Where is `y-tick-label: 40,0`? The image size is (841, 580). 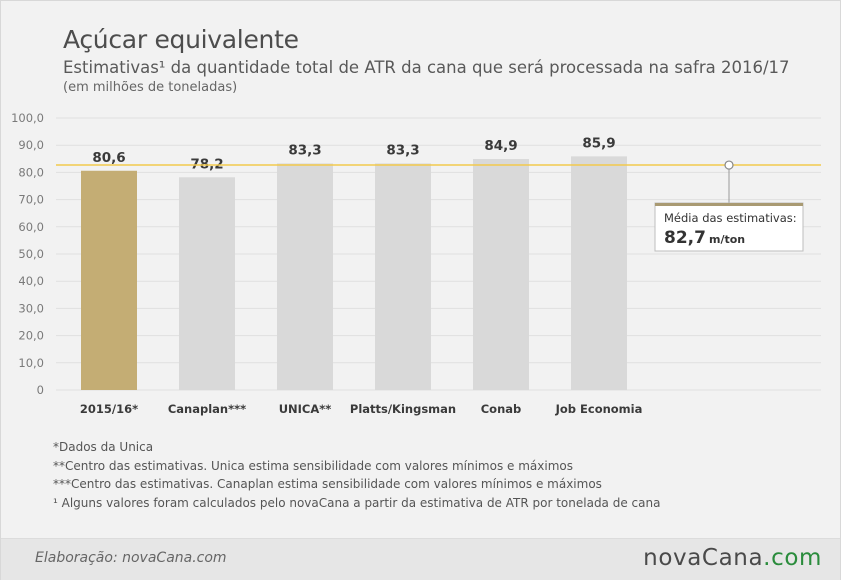
y-tick-label: 40,0 is located at coordinates (31, 281).